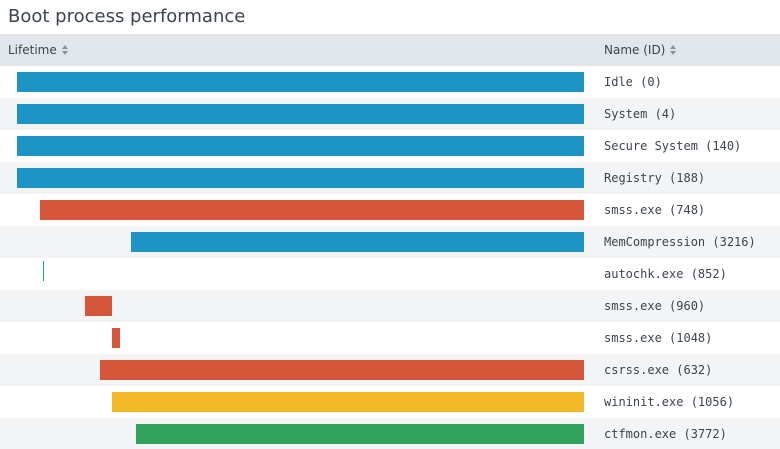  I want to click on table-row: MemCompression (3216), so click(390, 242).